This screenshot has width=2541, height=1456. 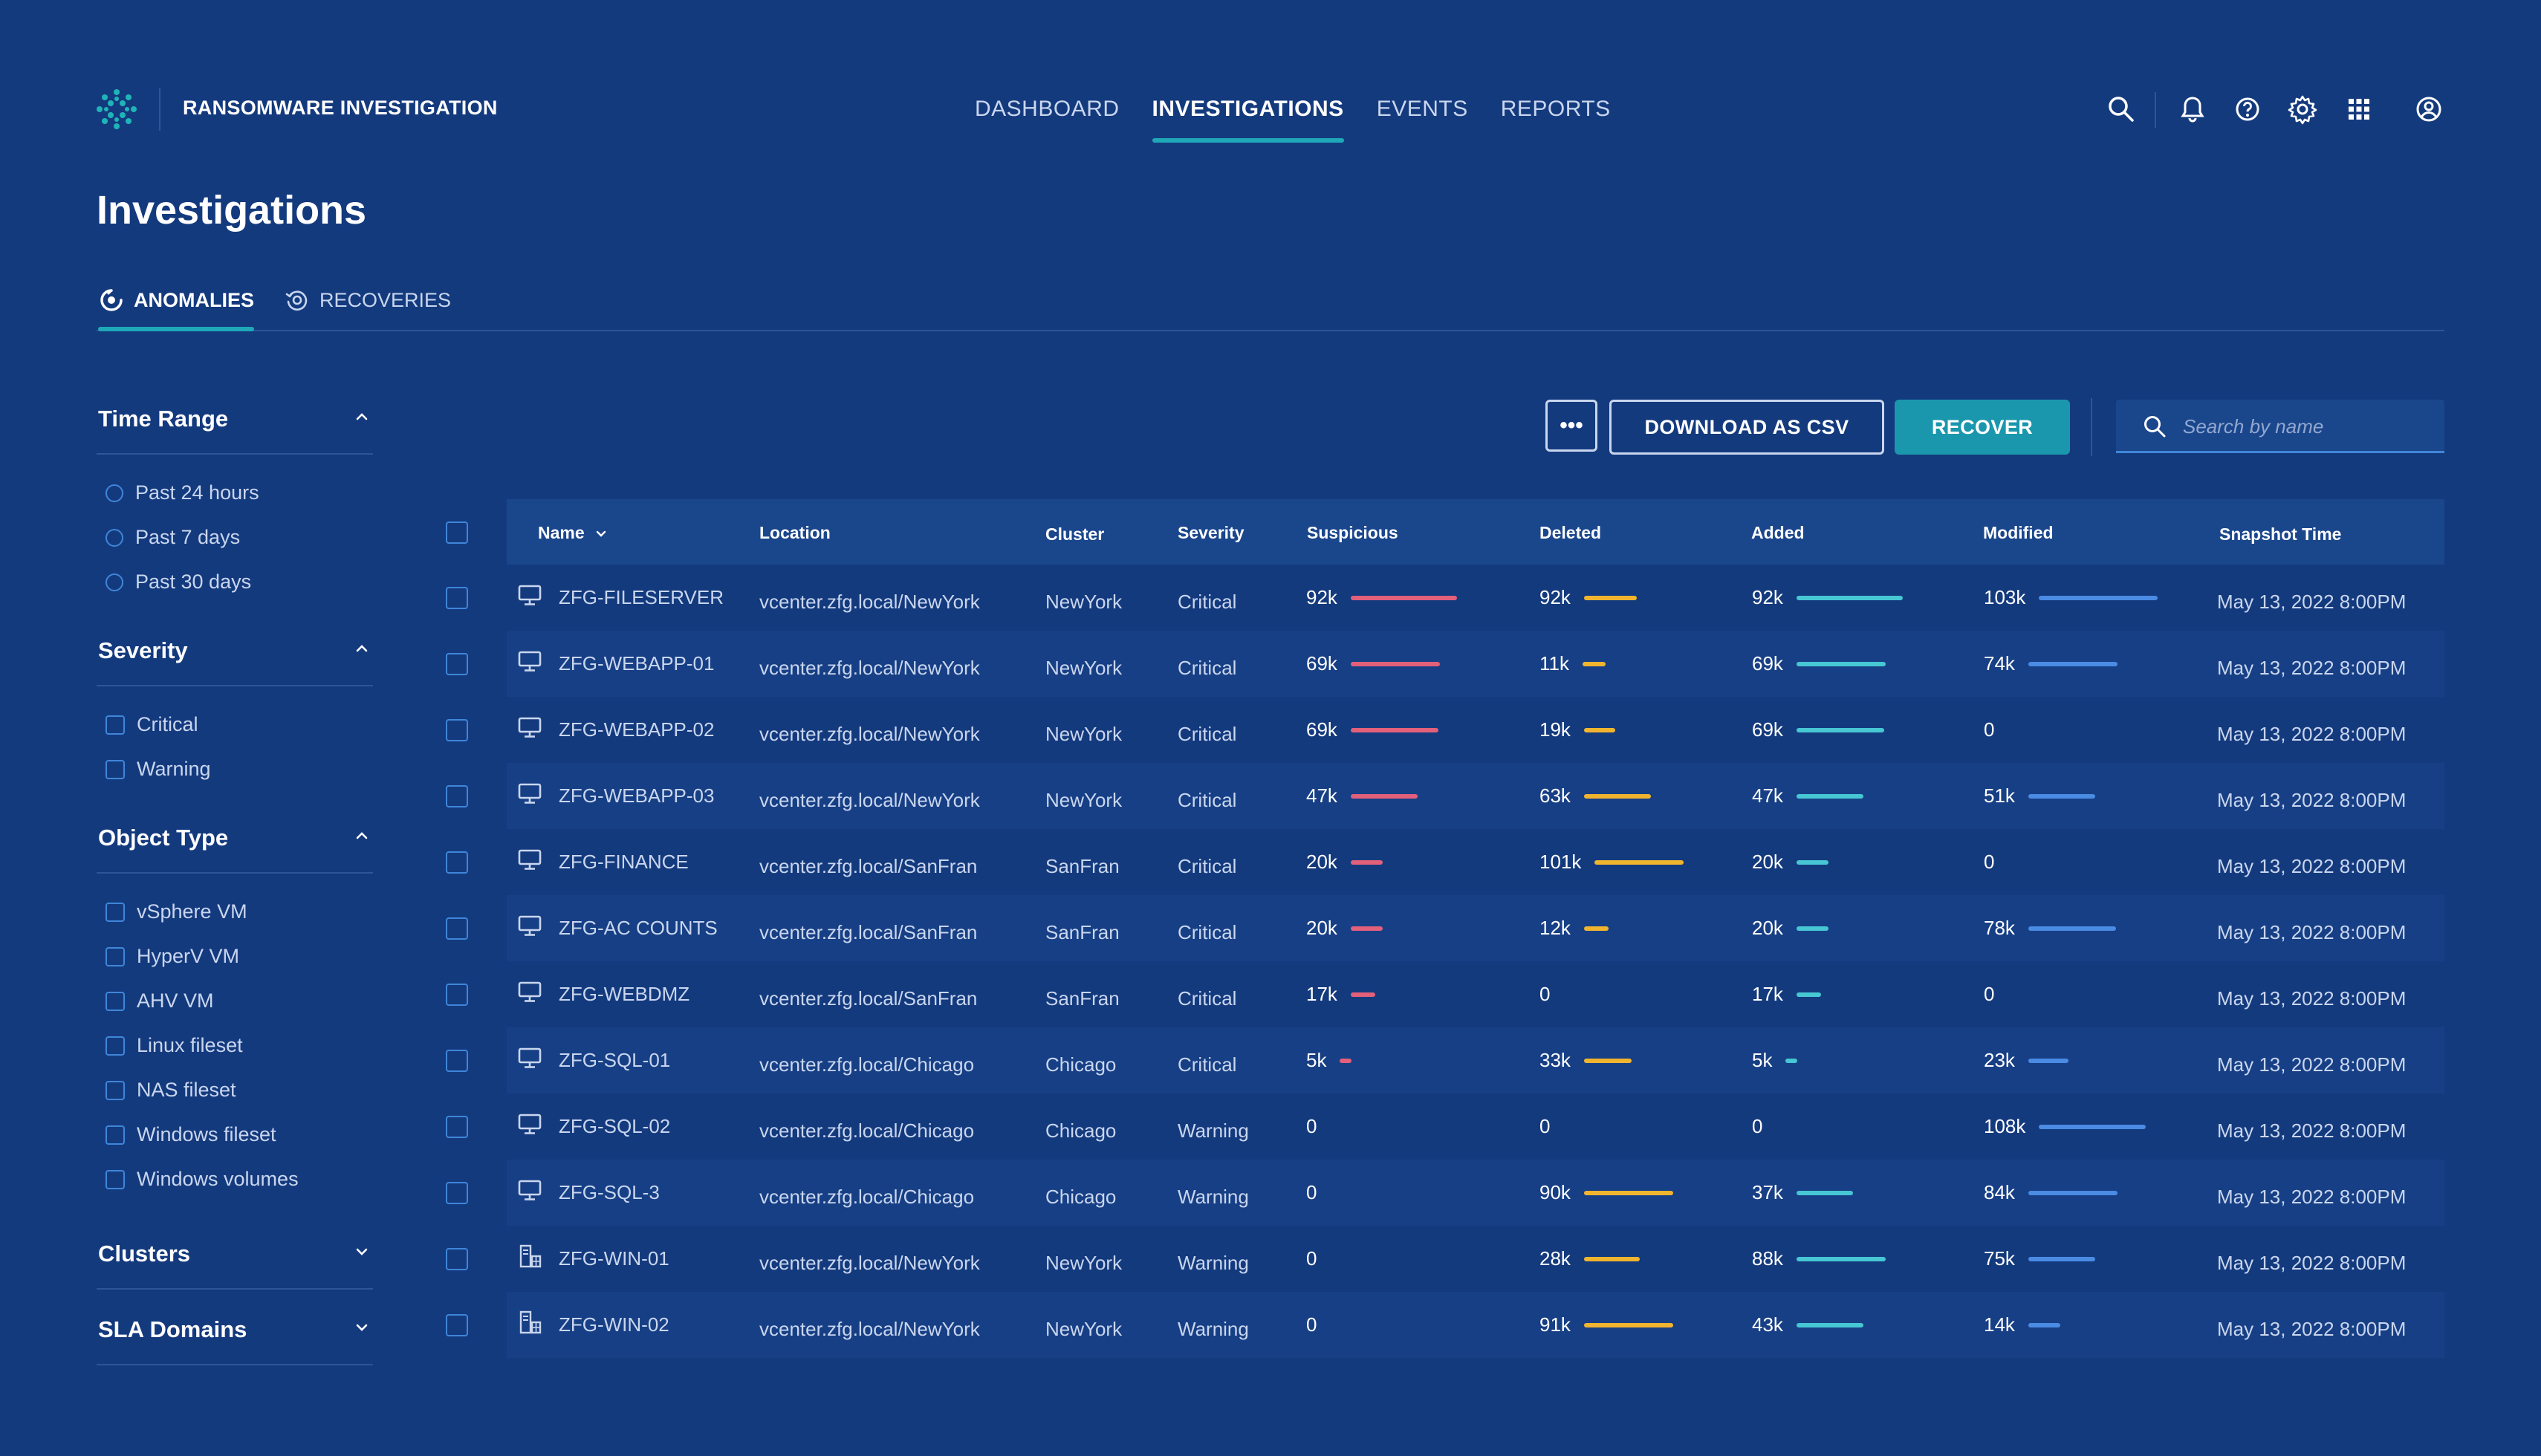 What do you see at coordinates (111, 300) in the screenshot?
I see `anomaly-icon` at bounding box center [111, 300].